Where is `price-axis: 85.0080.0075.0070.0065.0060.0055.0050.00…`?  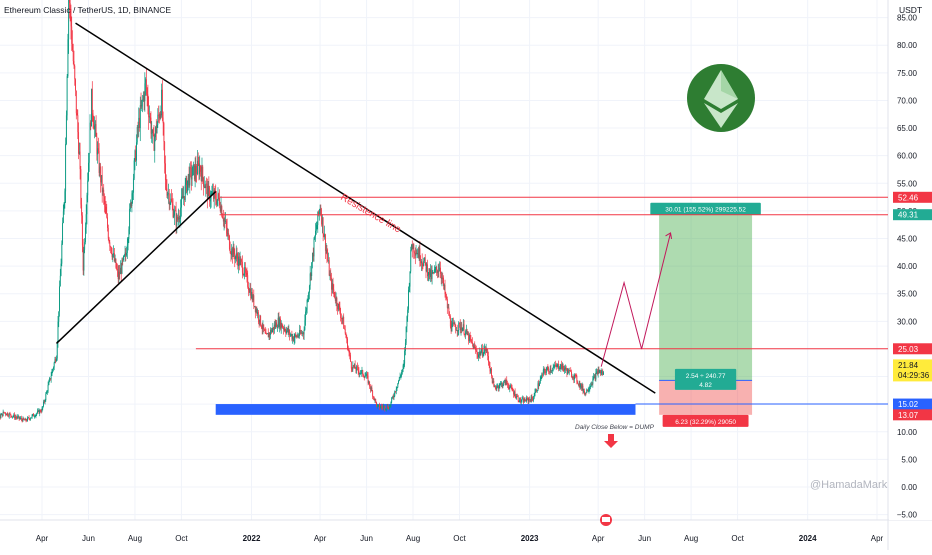
price-axis: 85.0080.0075.0070.0065.0060.0055.0050.00… is located at coordinates (910, 260).